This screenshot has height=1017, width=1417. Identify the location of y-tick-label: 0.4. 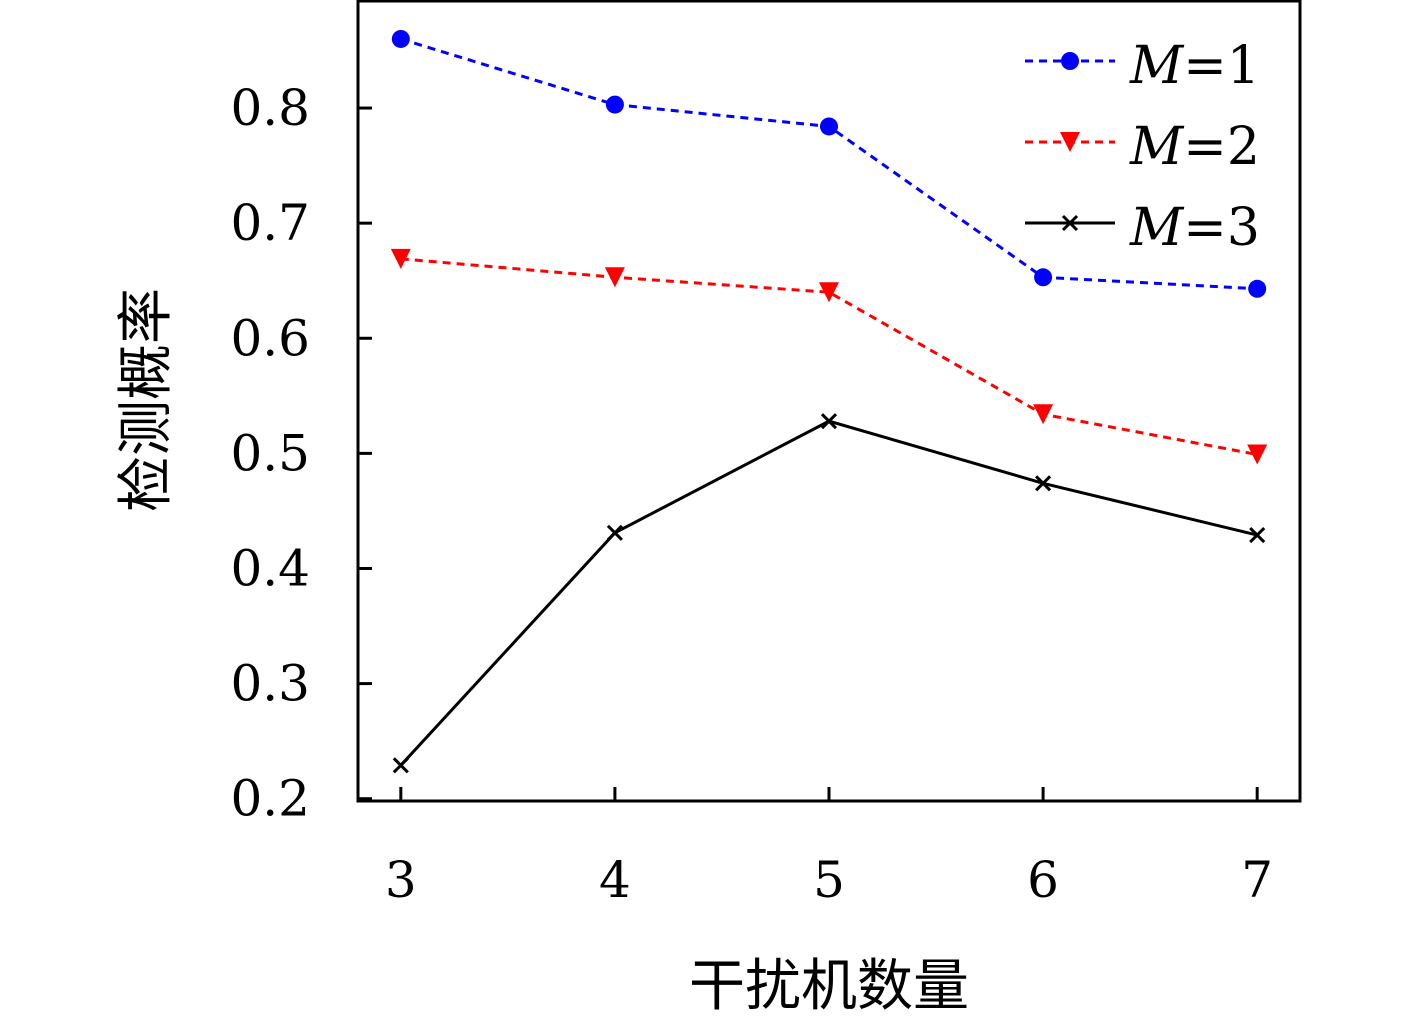
(270, 568).